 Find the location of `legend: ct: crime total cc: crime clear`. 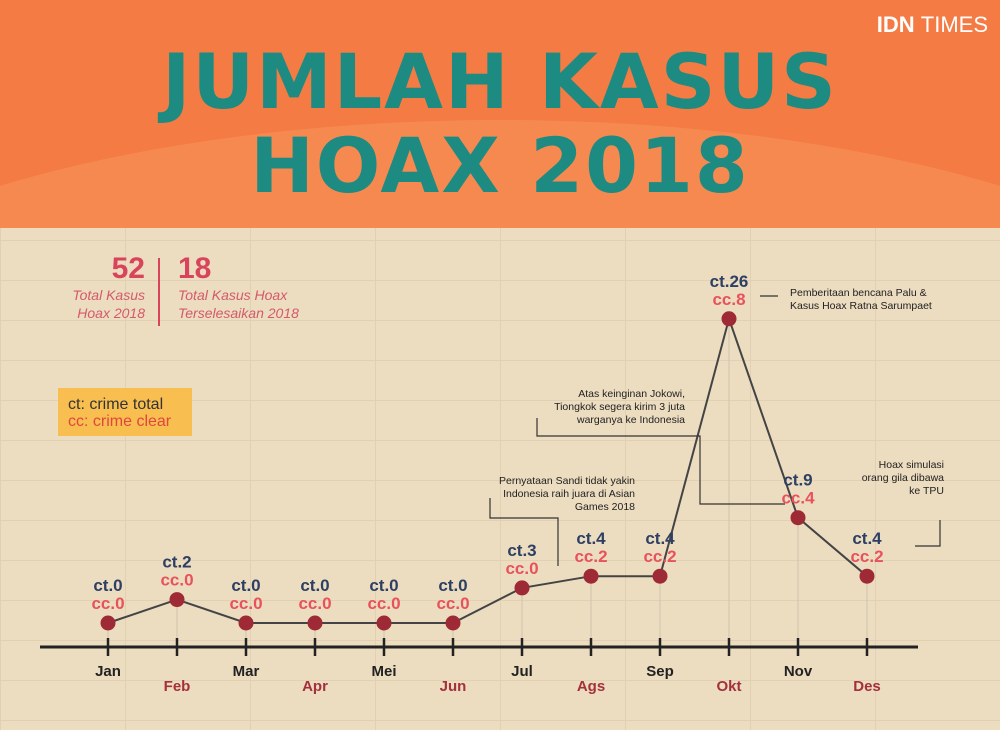

legend: ct: crime total cc: crime clear is located at coordinates (125, 412).